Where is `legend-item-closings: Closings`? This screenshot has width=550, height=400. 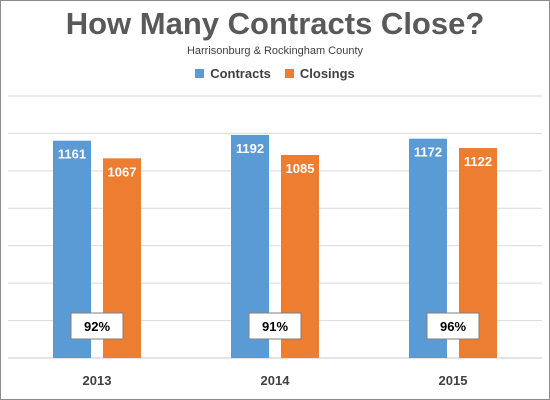 legend-item-closings: Closings is located at coordinates (319, 73).